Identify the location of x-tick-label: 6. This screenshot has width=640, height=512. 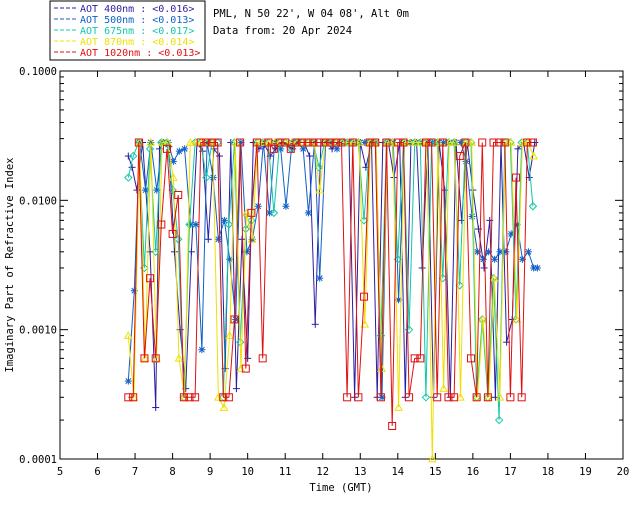
(97, 472).